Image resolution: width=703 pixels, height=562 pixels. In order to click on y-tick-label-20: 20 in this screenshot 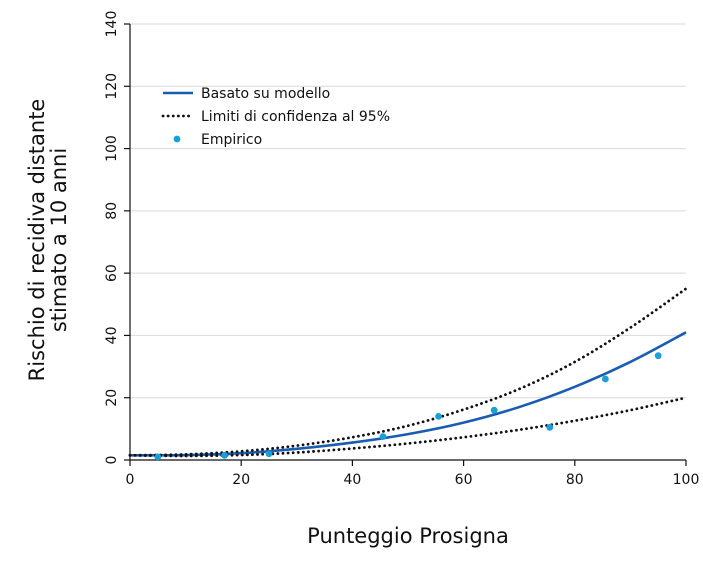, I will do `click(112, 398)`.